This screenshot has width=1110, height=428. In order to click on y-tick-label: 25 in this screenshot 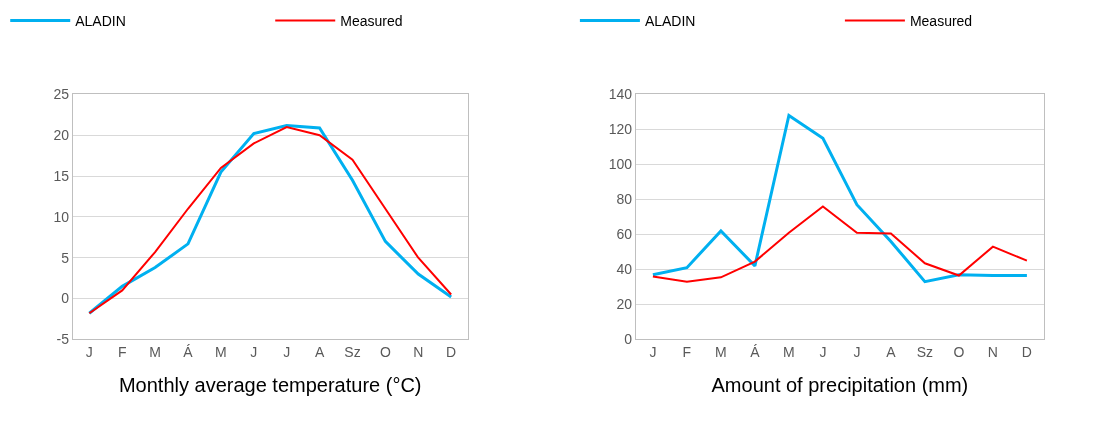, I will do `click(61, 94)`.